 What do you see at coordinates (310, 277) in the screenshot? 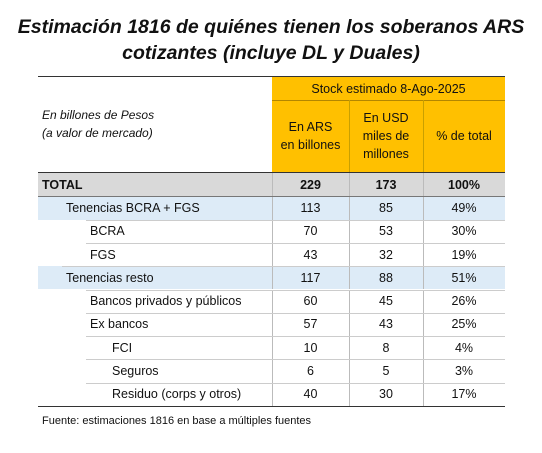
I see `cell: 117` at bounding box center [310, 277].